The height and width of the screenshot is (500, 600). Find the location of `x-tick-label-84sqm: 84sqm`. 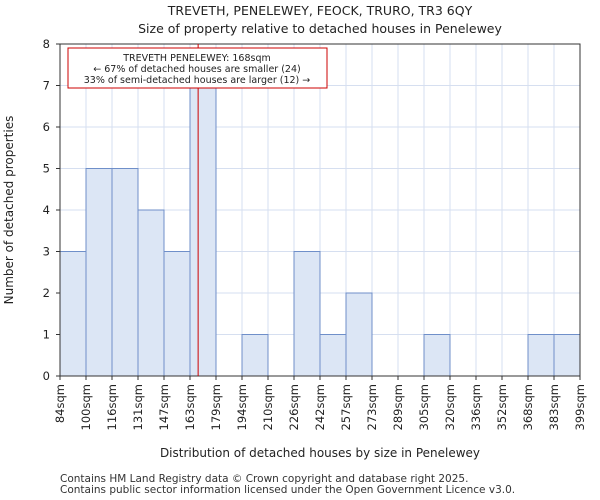

x-tick-label-84sqm: 84sqm is located at coordinates (60, 403).